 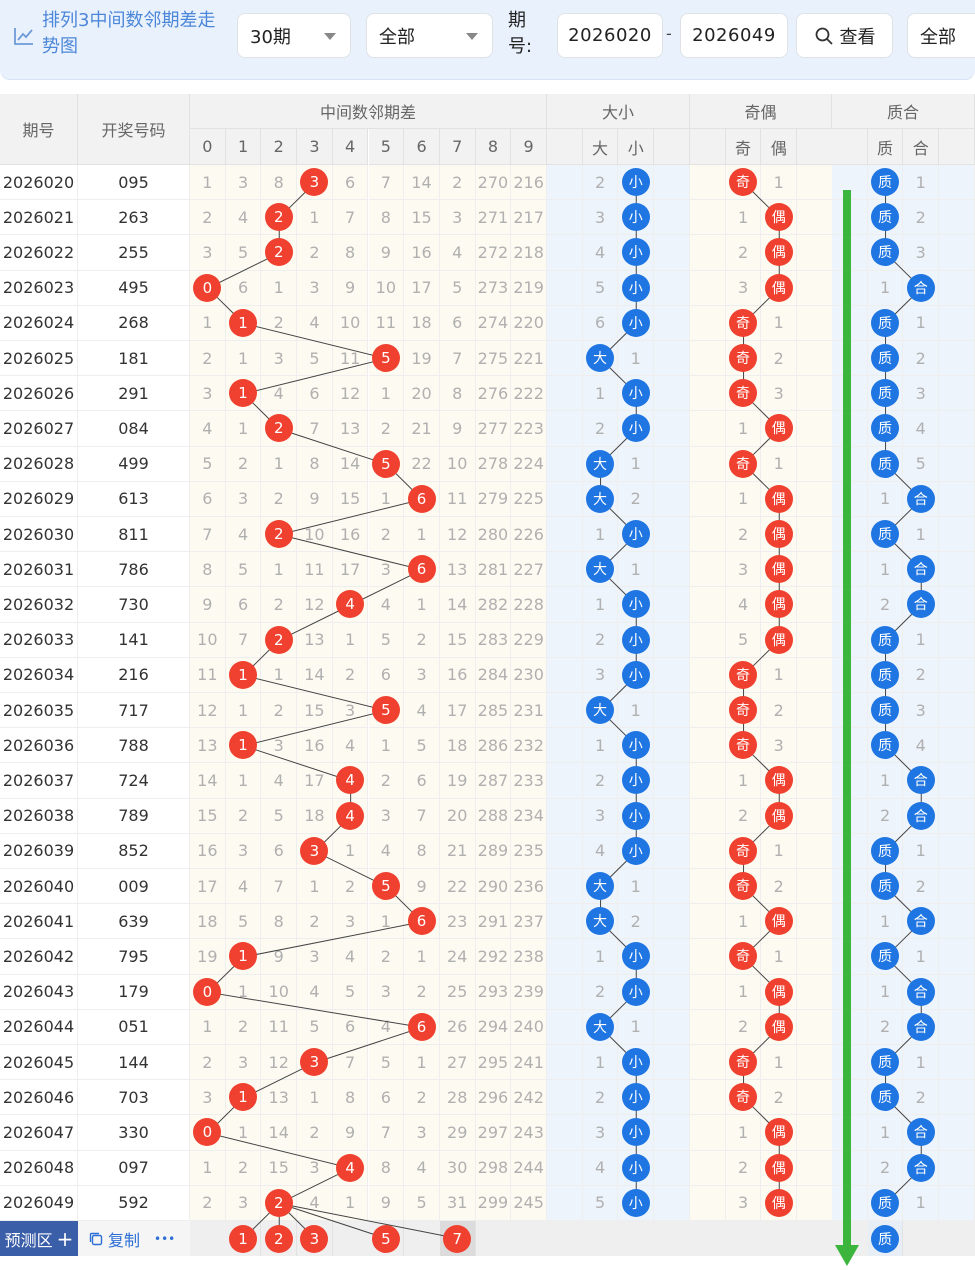 What do you see at coordinates (529, 1027) in the screenshot?
I see `mid-diff-cell: 240` at bounding box center [529, 1027].